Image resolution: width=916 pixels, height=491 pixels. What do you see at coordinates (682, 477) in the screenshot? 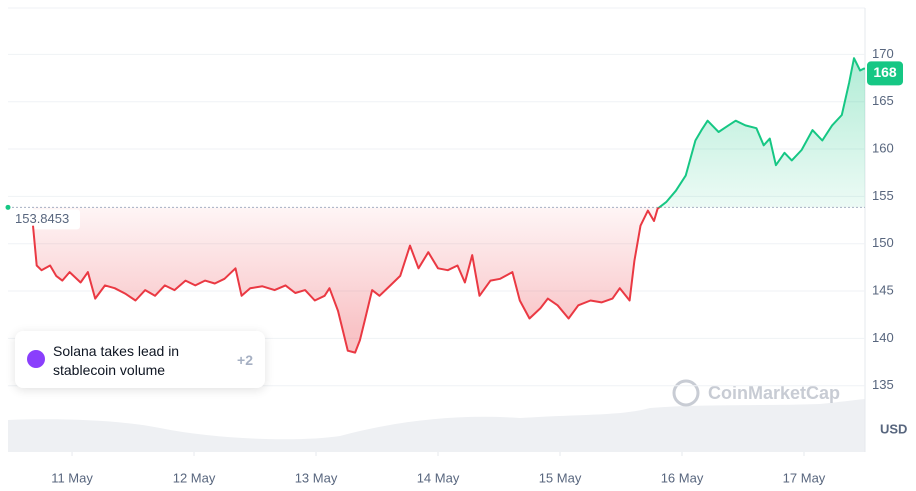
I see `x-tick-label: 16 May` at bounding box center [682, 477].